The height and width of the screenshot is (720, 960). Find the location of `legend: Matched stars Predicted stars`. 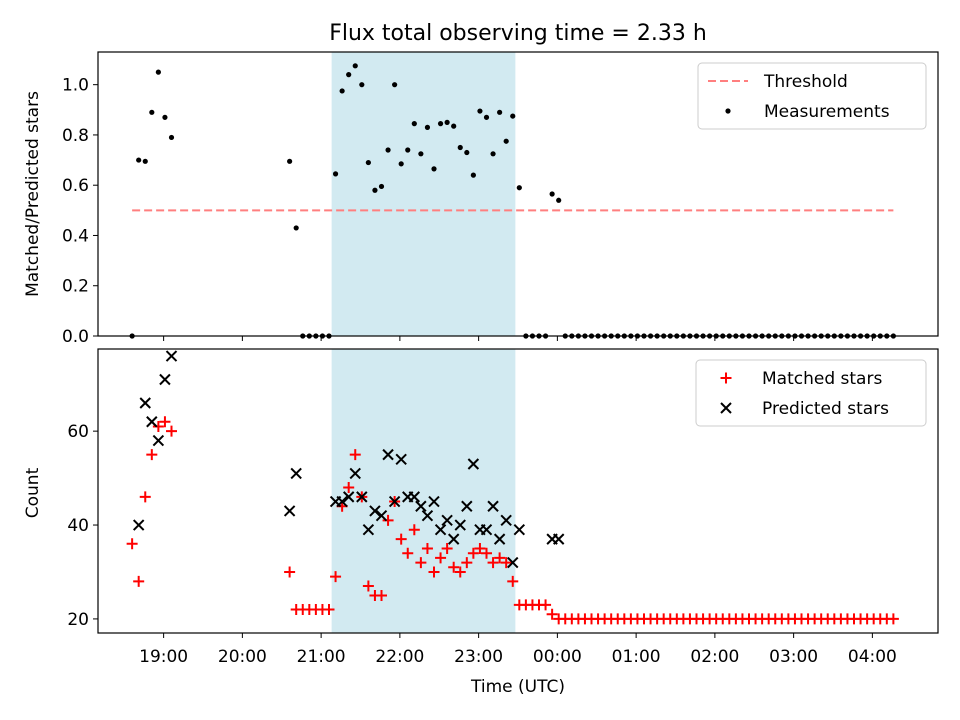

legend: Matched stars Predicted stars is located at coordinates (811, 393).